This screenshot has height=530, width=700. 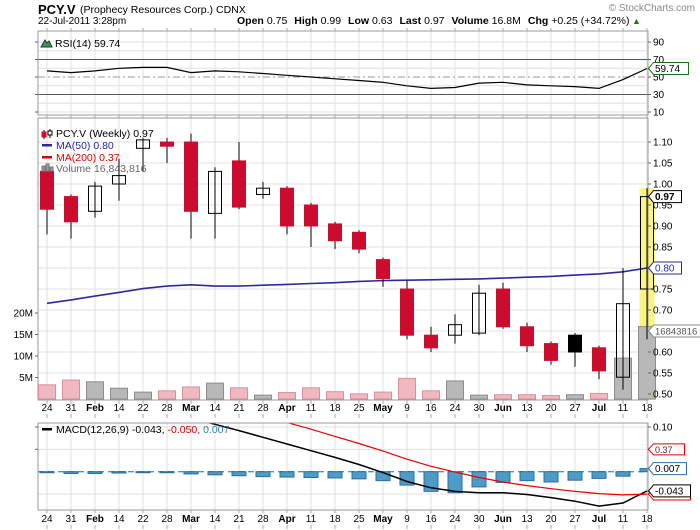 What do you see at coordinates (359, 21) in the screenshot?
I see `quote-label: Low` at bounding box center [359, 21].